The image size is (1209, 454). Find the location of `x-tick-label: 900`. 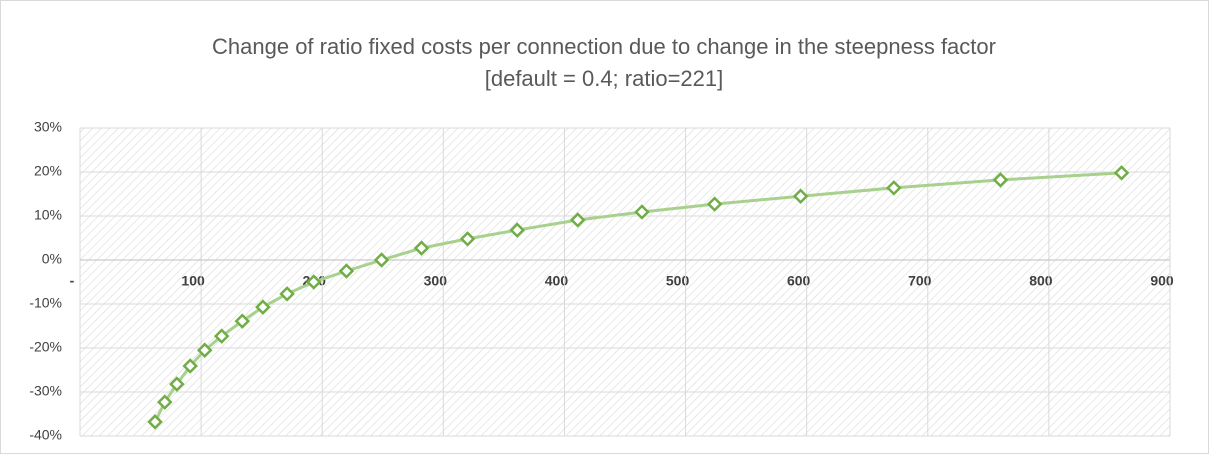

x-tick-label: 900 is located at coordinates (1162, 281).